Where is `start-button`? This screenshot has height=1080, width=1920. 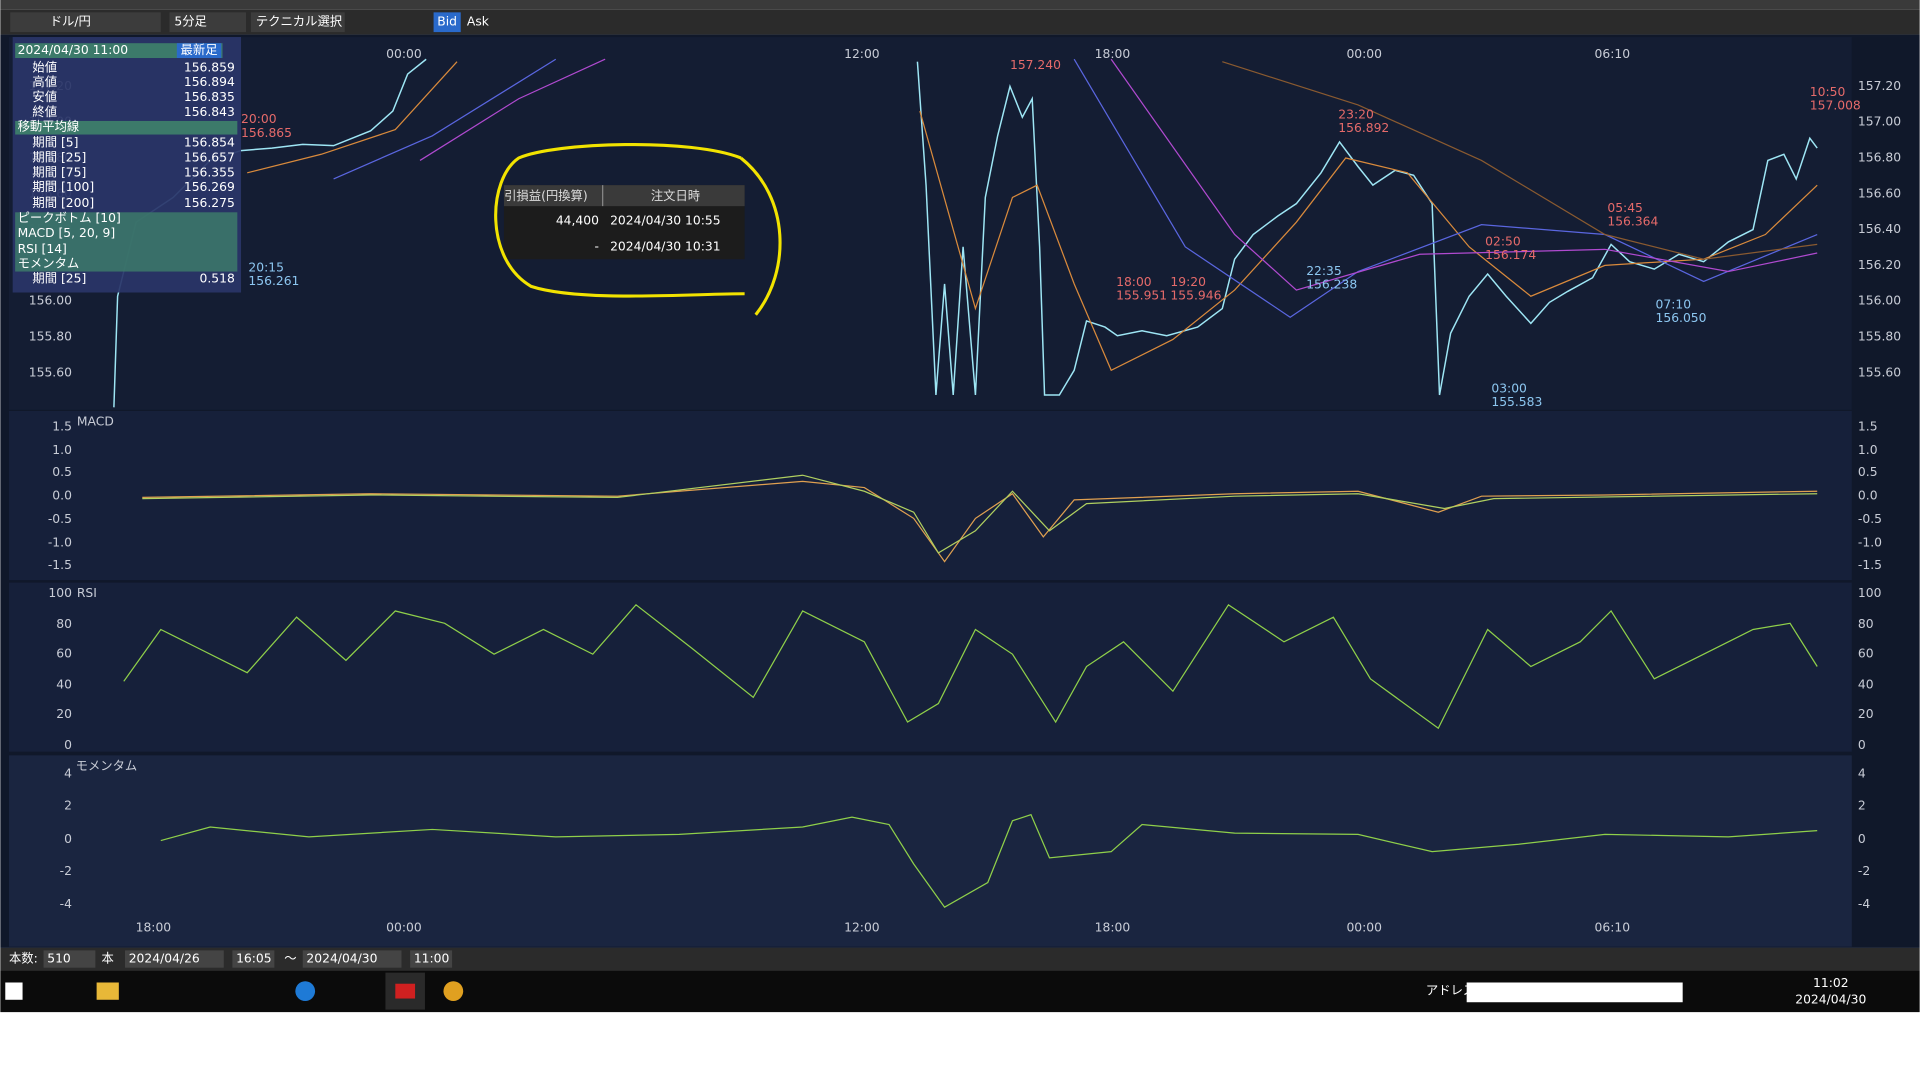 start-button is located at coordinates (14, 991).